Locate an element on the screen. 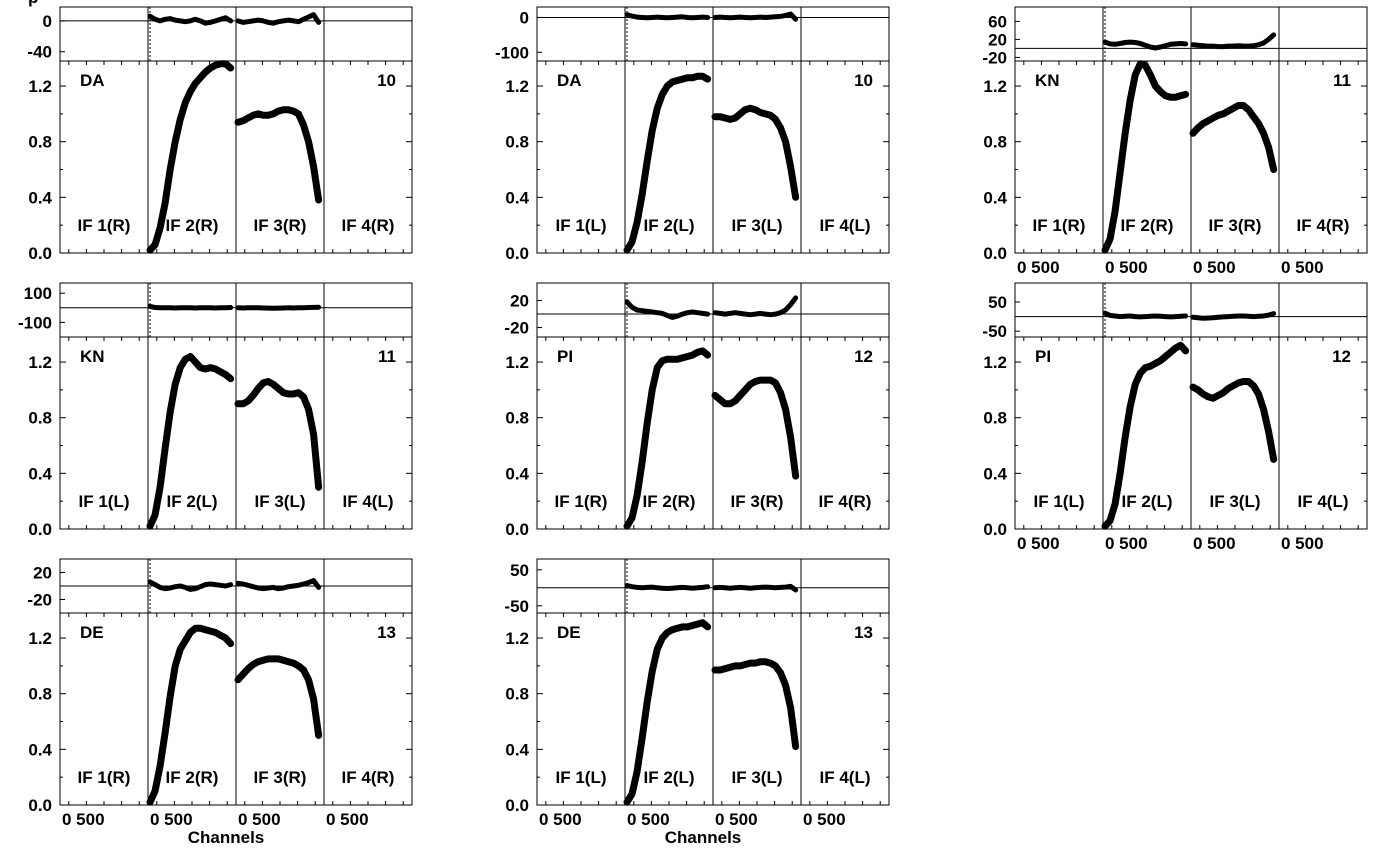 This screenshot has height=862, width=1382. phase-tick-label: -20 is located at coordinates (516, 328).